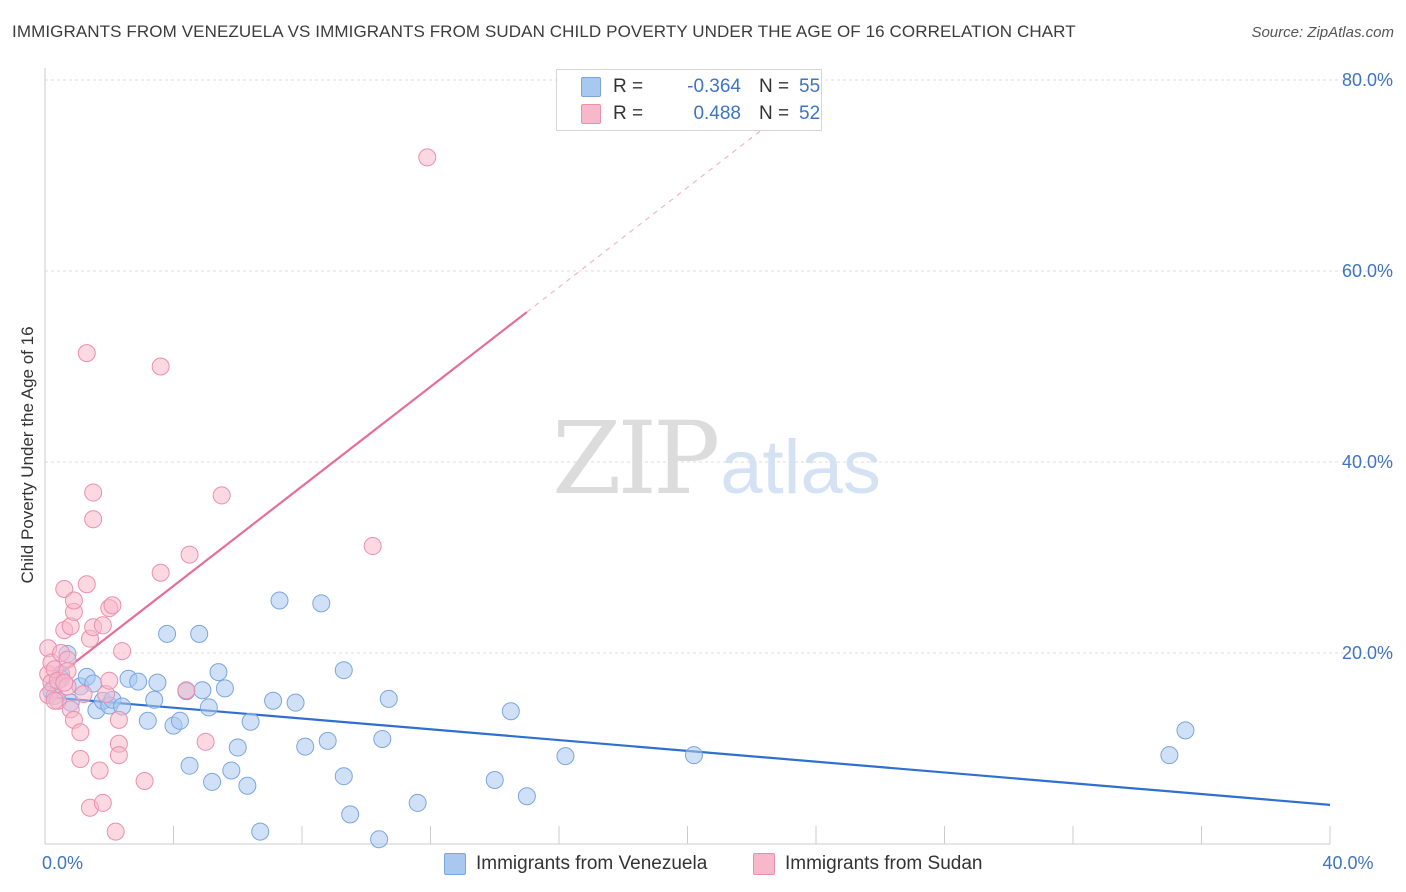 Image resolution: width=1406 pixels, height=892 pixels. I want to click on stats-n-value: 52, so click(810, 113).